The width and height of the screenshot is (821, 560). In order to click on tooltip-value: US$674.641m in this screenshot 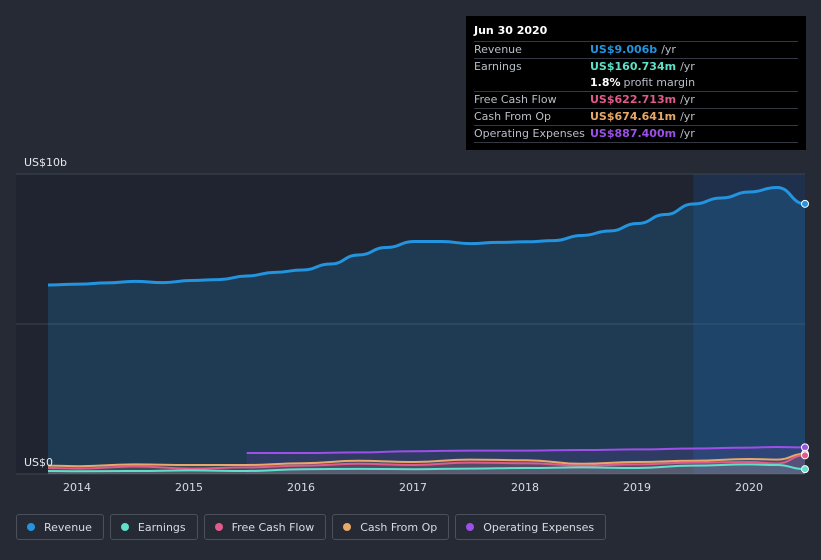, I will do `click(633, 116)`.